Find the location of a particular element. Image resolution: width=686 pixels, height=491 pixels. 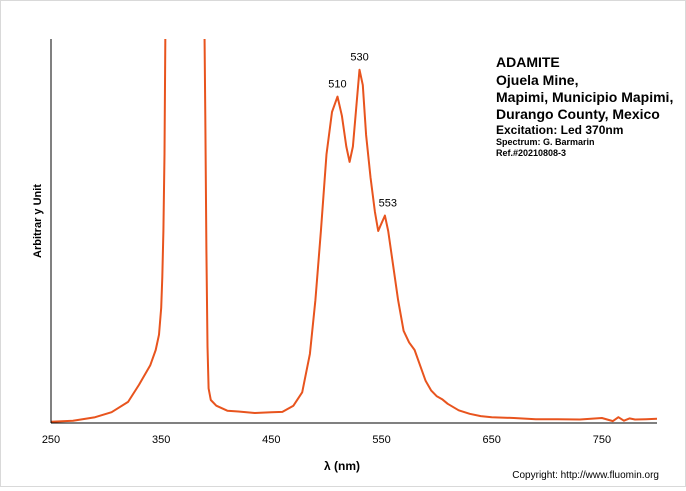

peak-labels: 510 530 553 is located at coordinates (362, 131).